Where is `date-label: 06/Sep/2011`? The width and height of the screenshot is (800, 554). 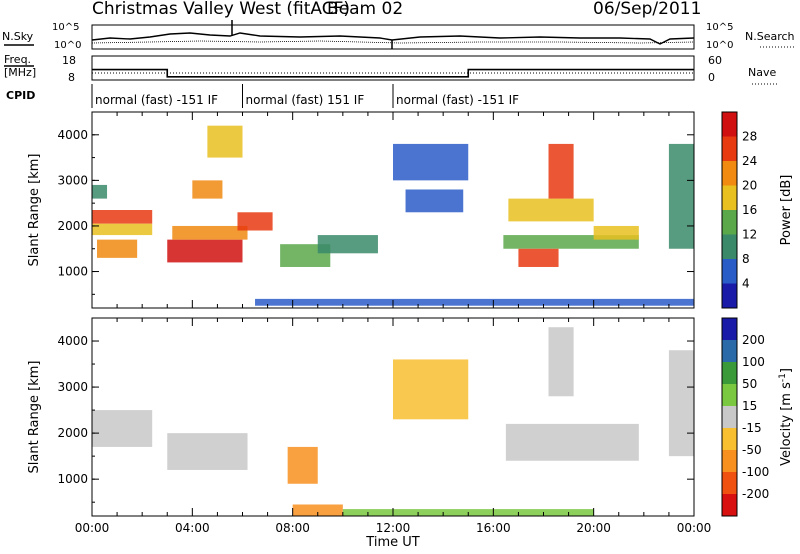 date-label: 06/Sep/2011 is located at coordinates (647, 9).